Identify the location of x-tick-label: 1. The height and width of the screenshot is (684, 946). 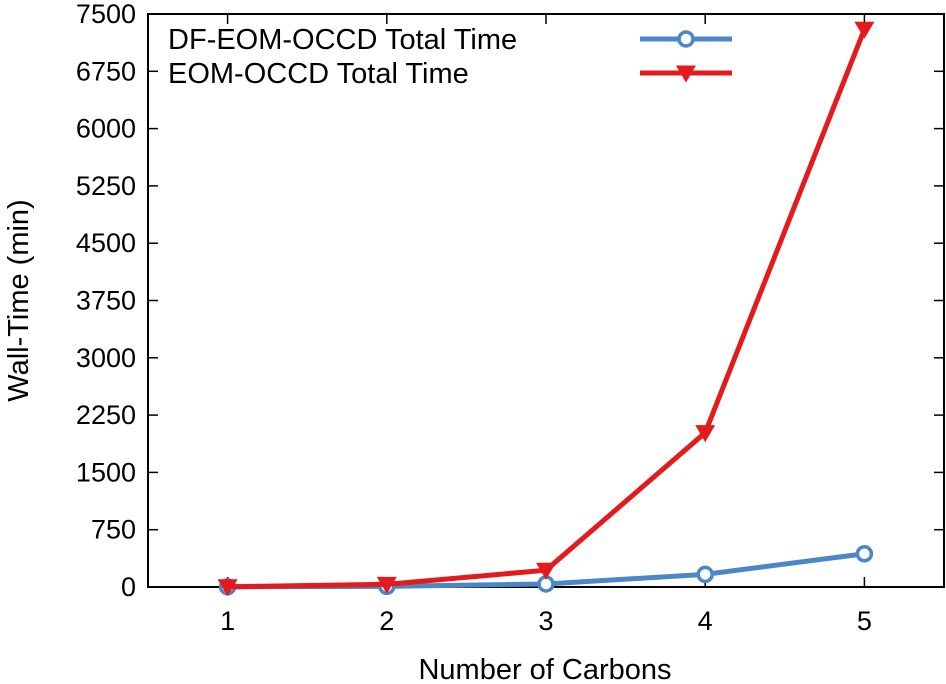
(227, 621).